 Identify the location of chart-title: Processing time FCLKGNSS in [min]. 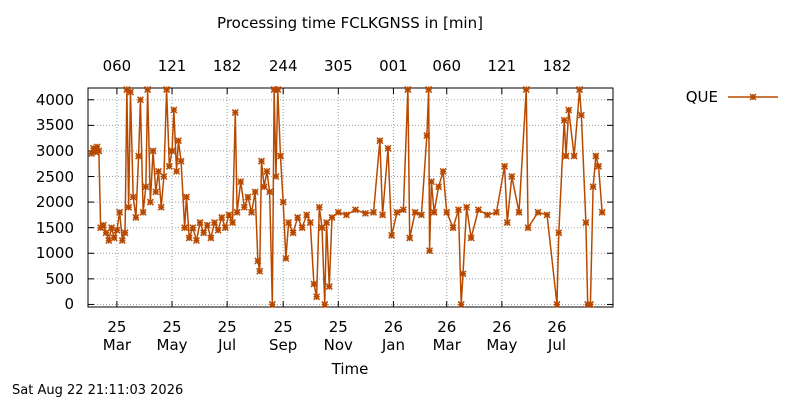
(350, 23).